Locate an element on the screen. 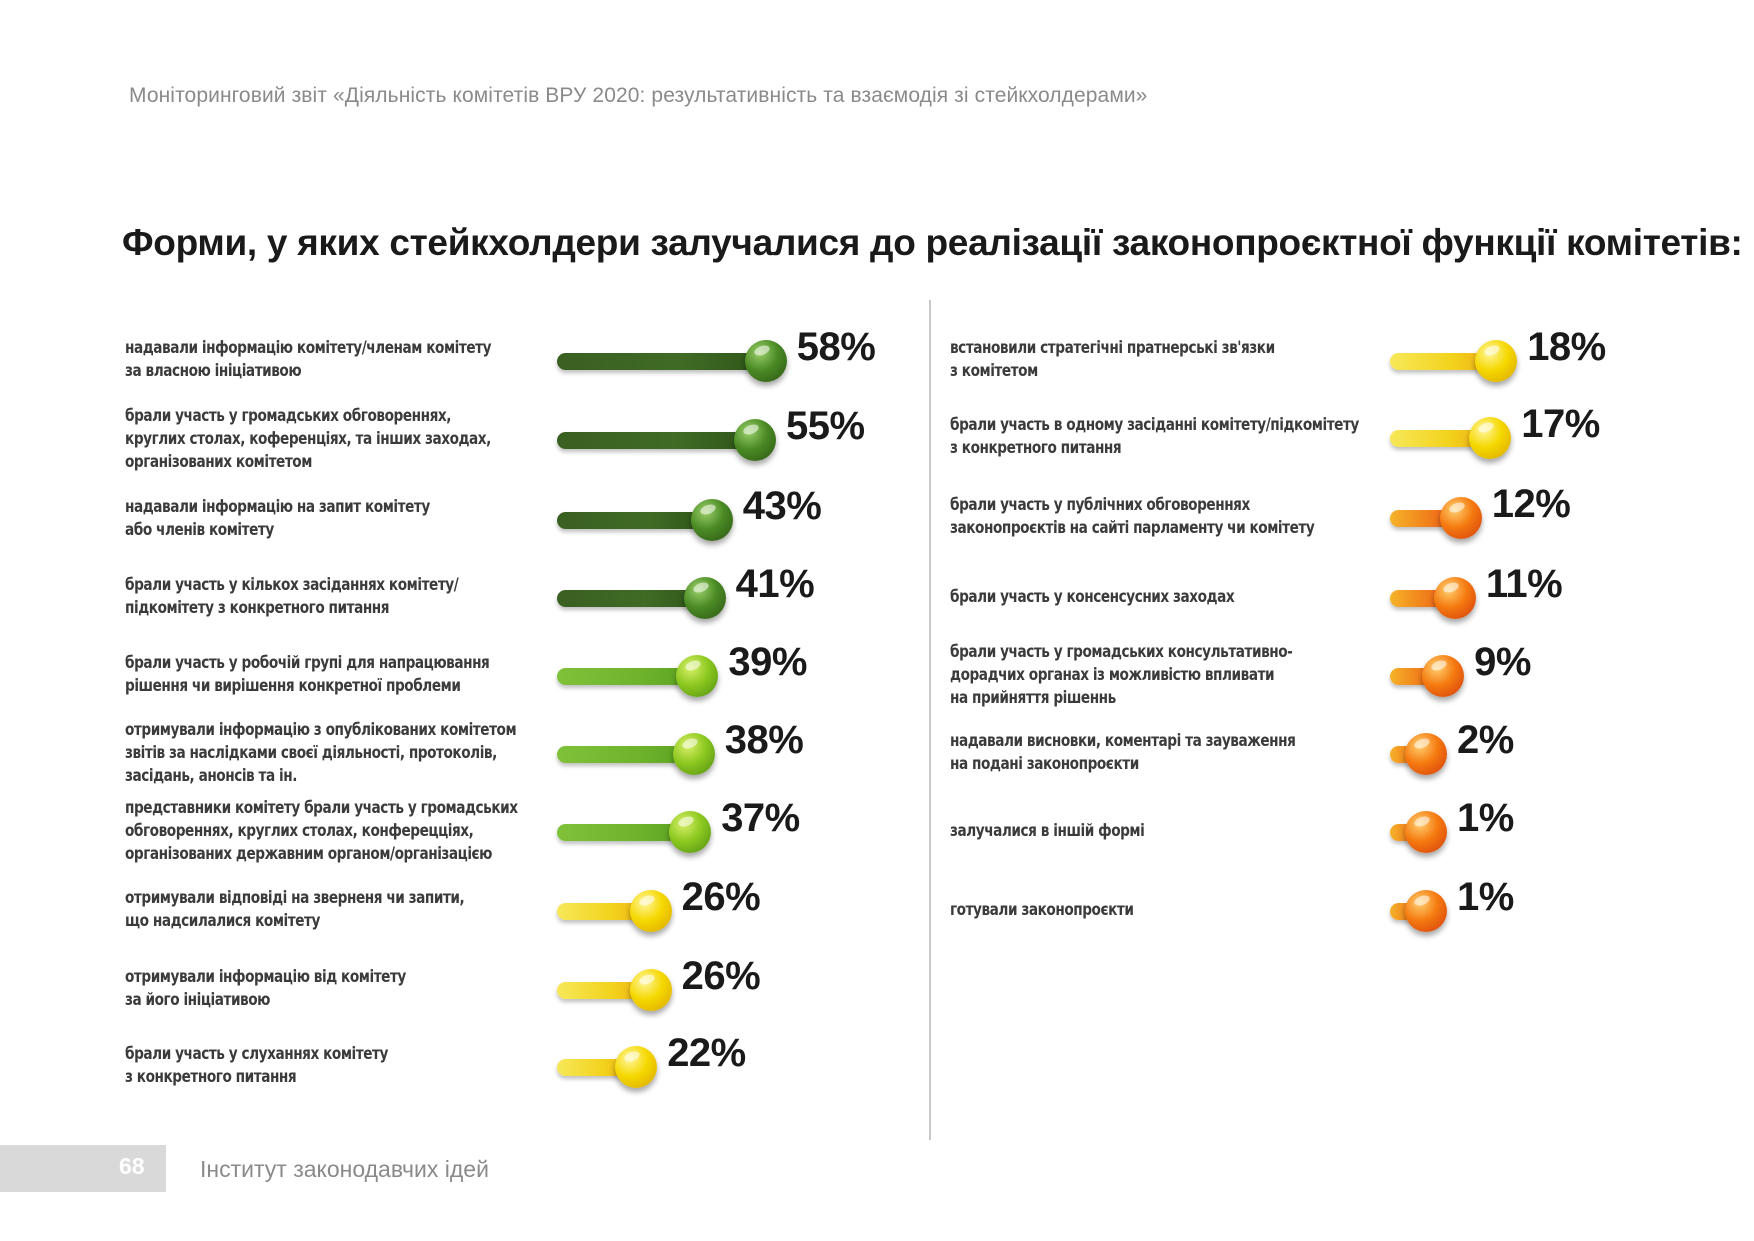 The height and width of the screenshot is (1241, 1754). data-label: 38% is located at coordinates (764, 740).